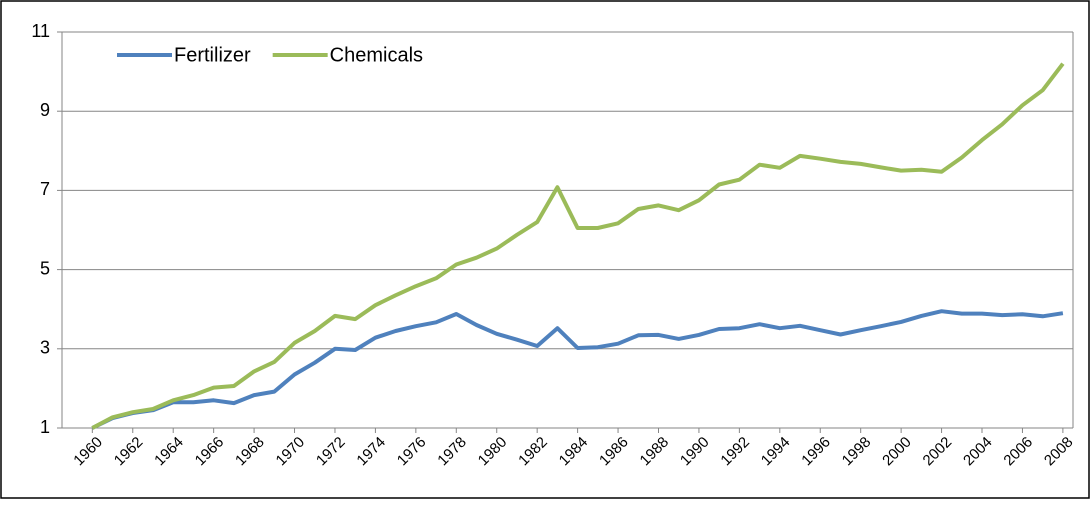 The height and width of the screenshot is (505, 1091). Describe the element at coordinates (40, 31) in the screenshot. I see `y-tick-label: 11` at that location.